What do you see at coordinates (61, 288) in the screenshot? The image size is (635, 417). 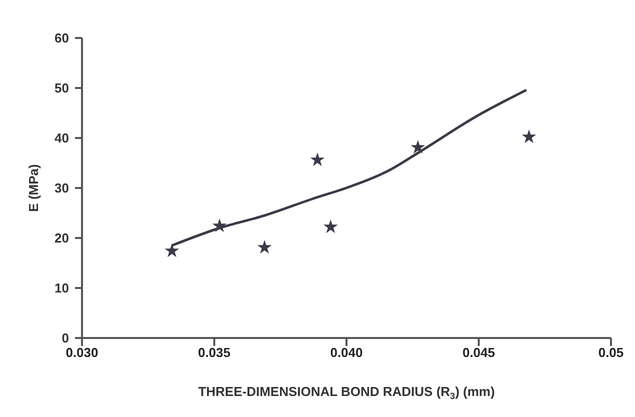 I see `y-tick-label: 10` at bounding box center [61, 288].